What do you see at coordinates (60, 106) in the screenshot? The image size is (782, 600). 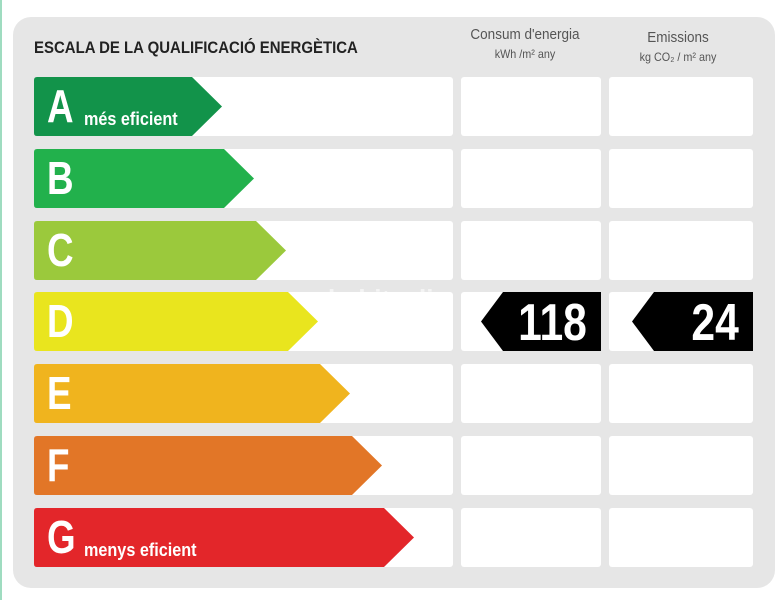 I see `rating-letter: A` at bounding box center [60, 106].